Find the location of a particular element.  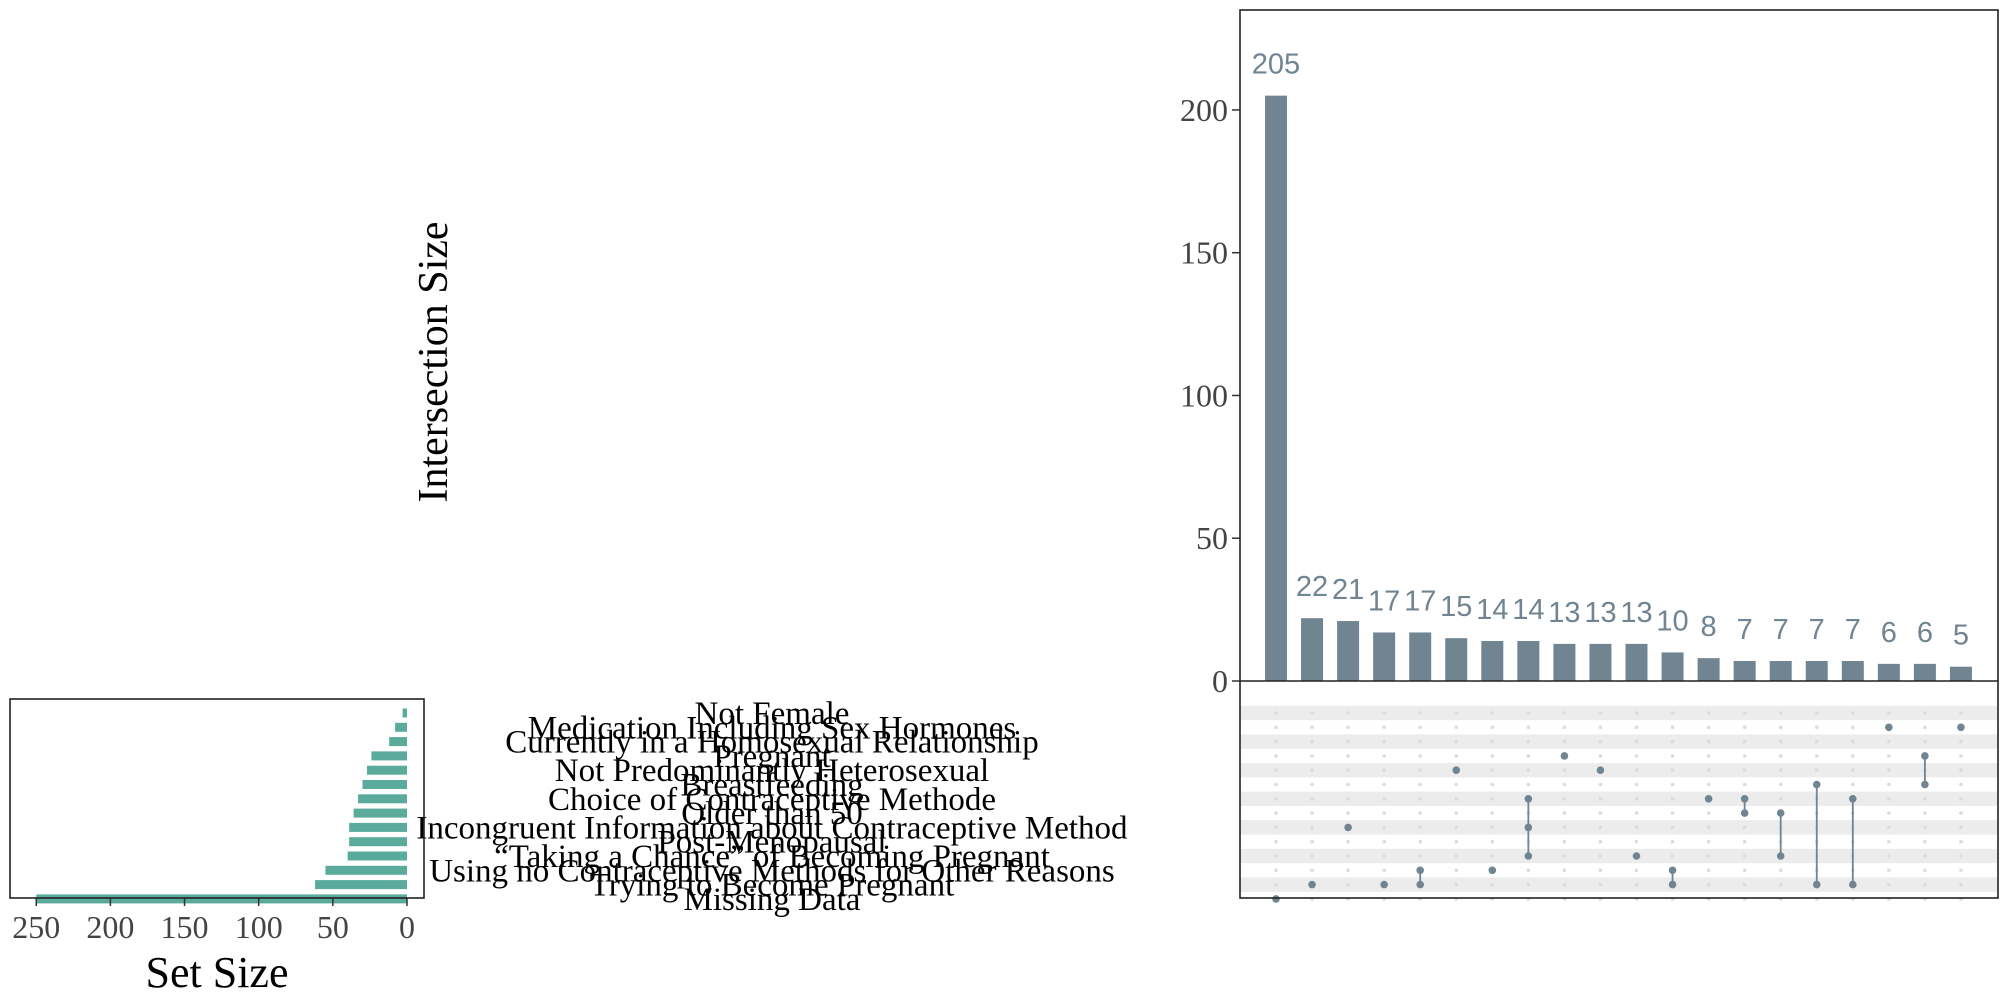

y-tick-label: 50 is located at coordinates (1212, 538).